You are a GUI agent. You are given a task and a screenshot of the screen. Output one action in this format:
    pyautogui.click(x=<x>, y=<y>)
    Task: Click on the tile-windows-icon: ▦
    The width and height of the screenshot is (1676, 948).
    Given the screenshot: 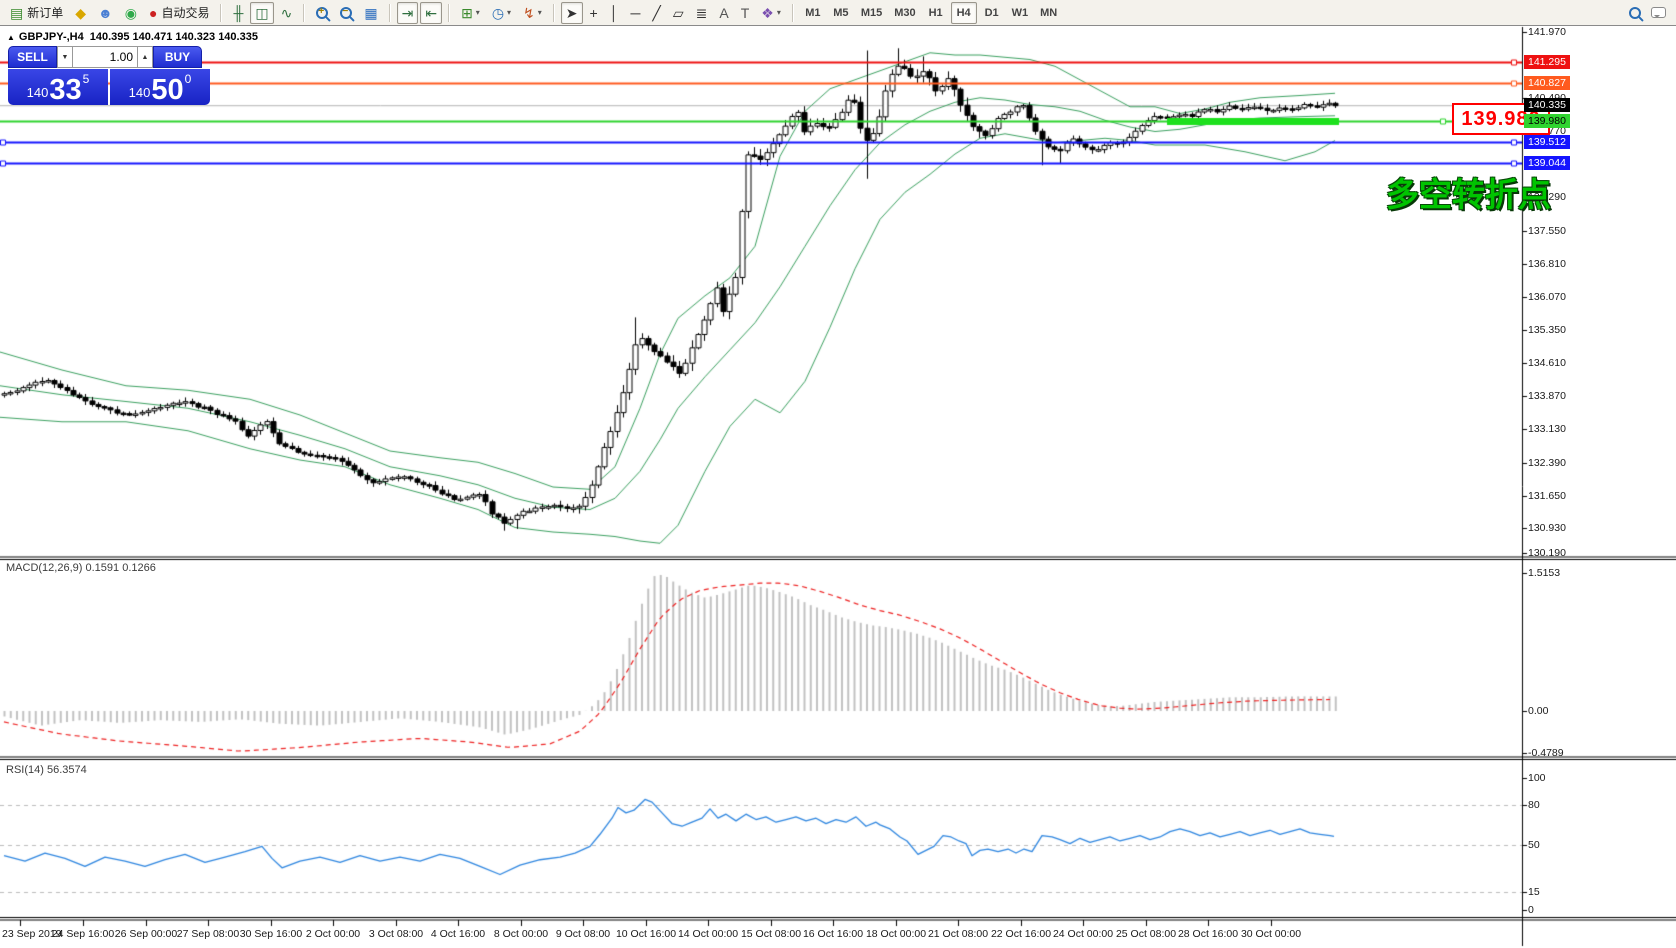 What is the action you would take?
    pyautogui.click(x=371, y=12)
    